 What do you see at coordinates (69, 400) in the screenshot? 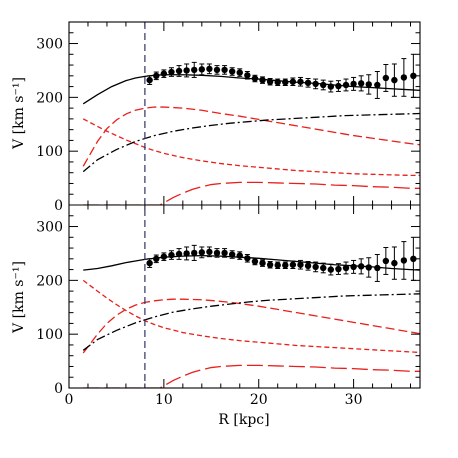
I see `x-tick-label: 0` at bounding box center [69, 400].